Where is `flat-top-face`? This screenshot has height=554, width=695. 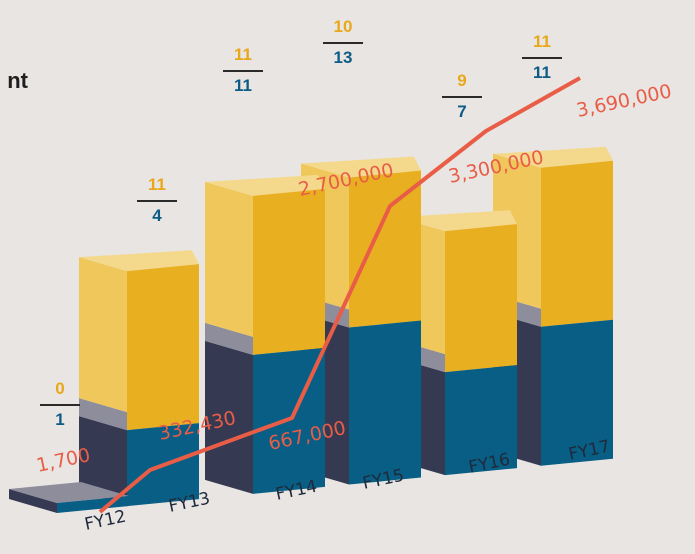
flat-top-face is located at coordinates (69, 492).